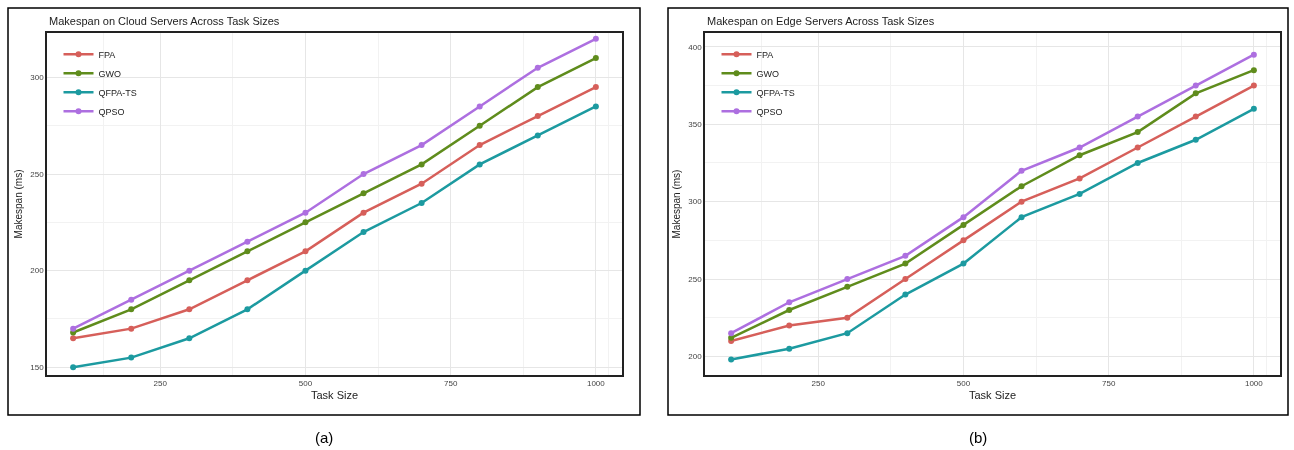 This screenshot has width=1294, height=450. Describe the element at coordinates (695, 47) in the screenshot. I see `y-tick-label: 400` at that location.